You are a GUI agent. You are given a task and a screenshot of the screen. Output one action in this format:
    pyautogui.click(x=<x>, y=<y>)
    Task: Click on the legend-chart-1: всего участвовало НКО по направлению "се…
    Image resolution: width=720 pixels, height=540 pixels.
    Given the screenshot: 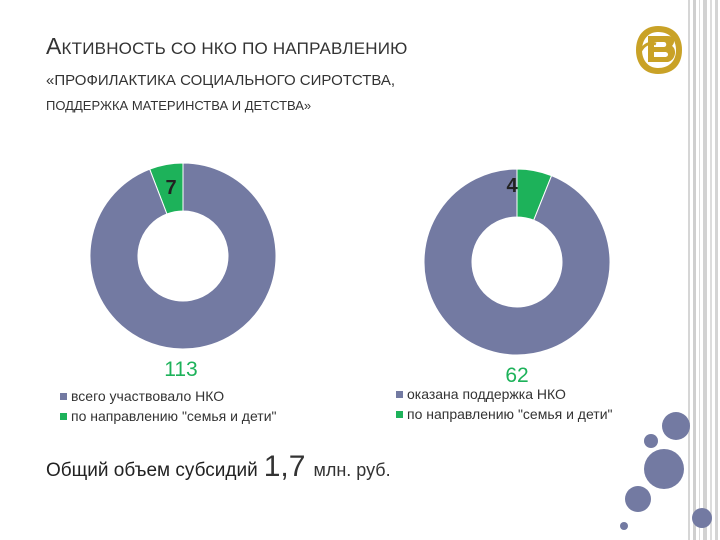 What is the action you would take?
    pyautogui.click(x=168, y=406)
    